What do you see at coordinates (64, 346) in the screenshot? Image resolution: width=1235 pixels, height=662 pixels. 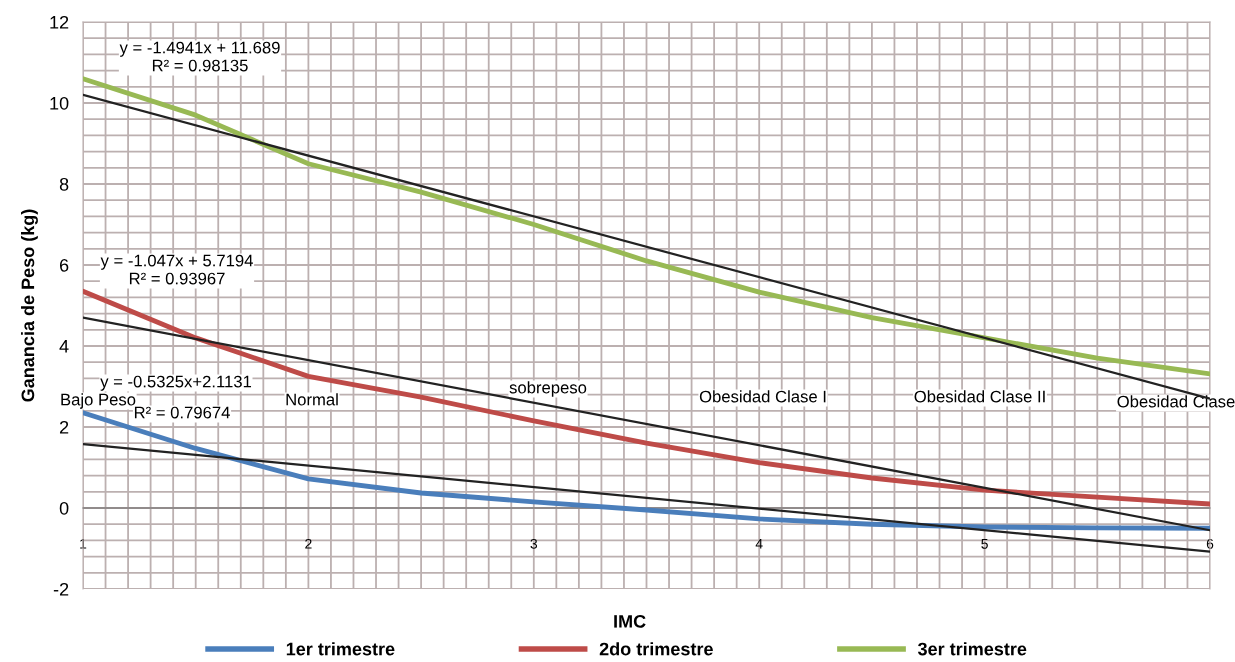 I see `y-tick-label: 4` at bounding box center [64, 346].